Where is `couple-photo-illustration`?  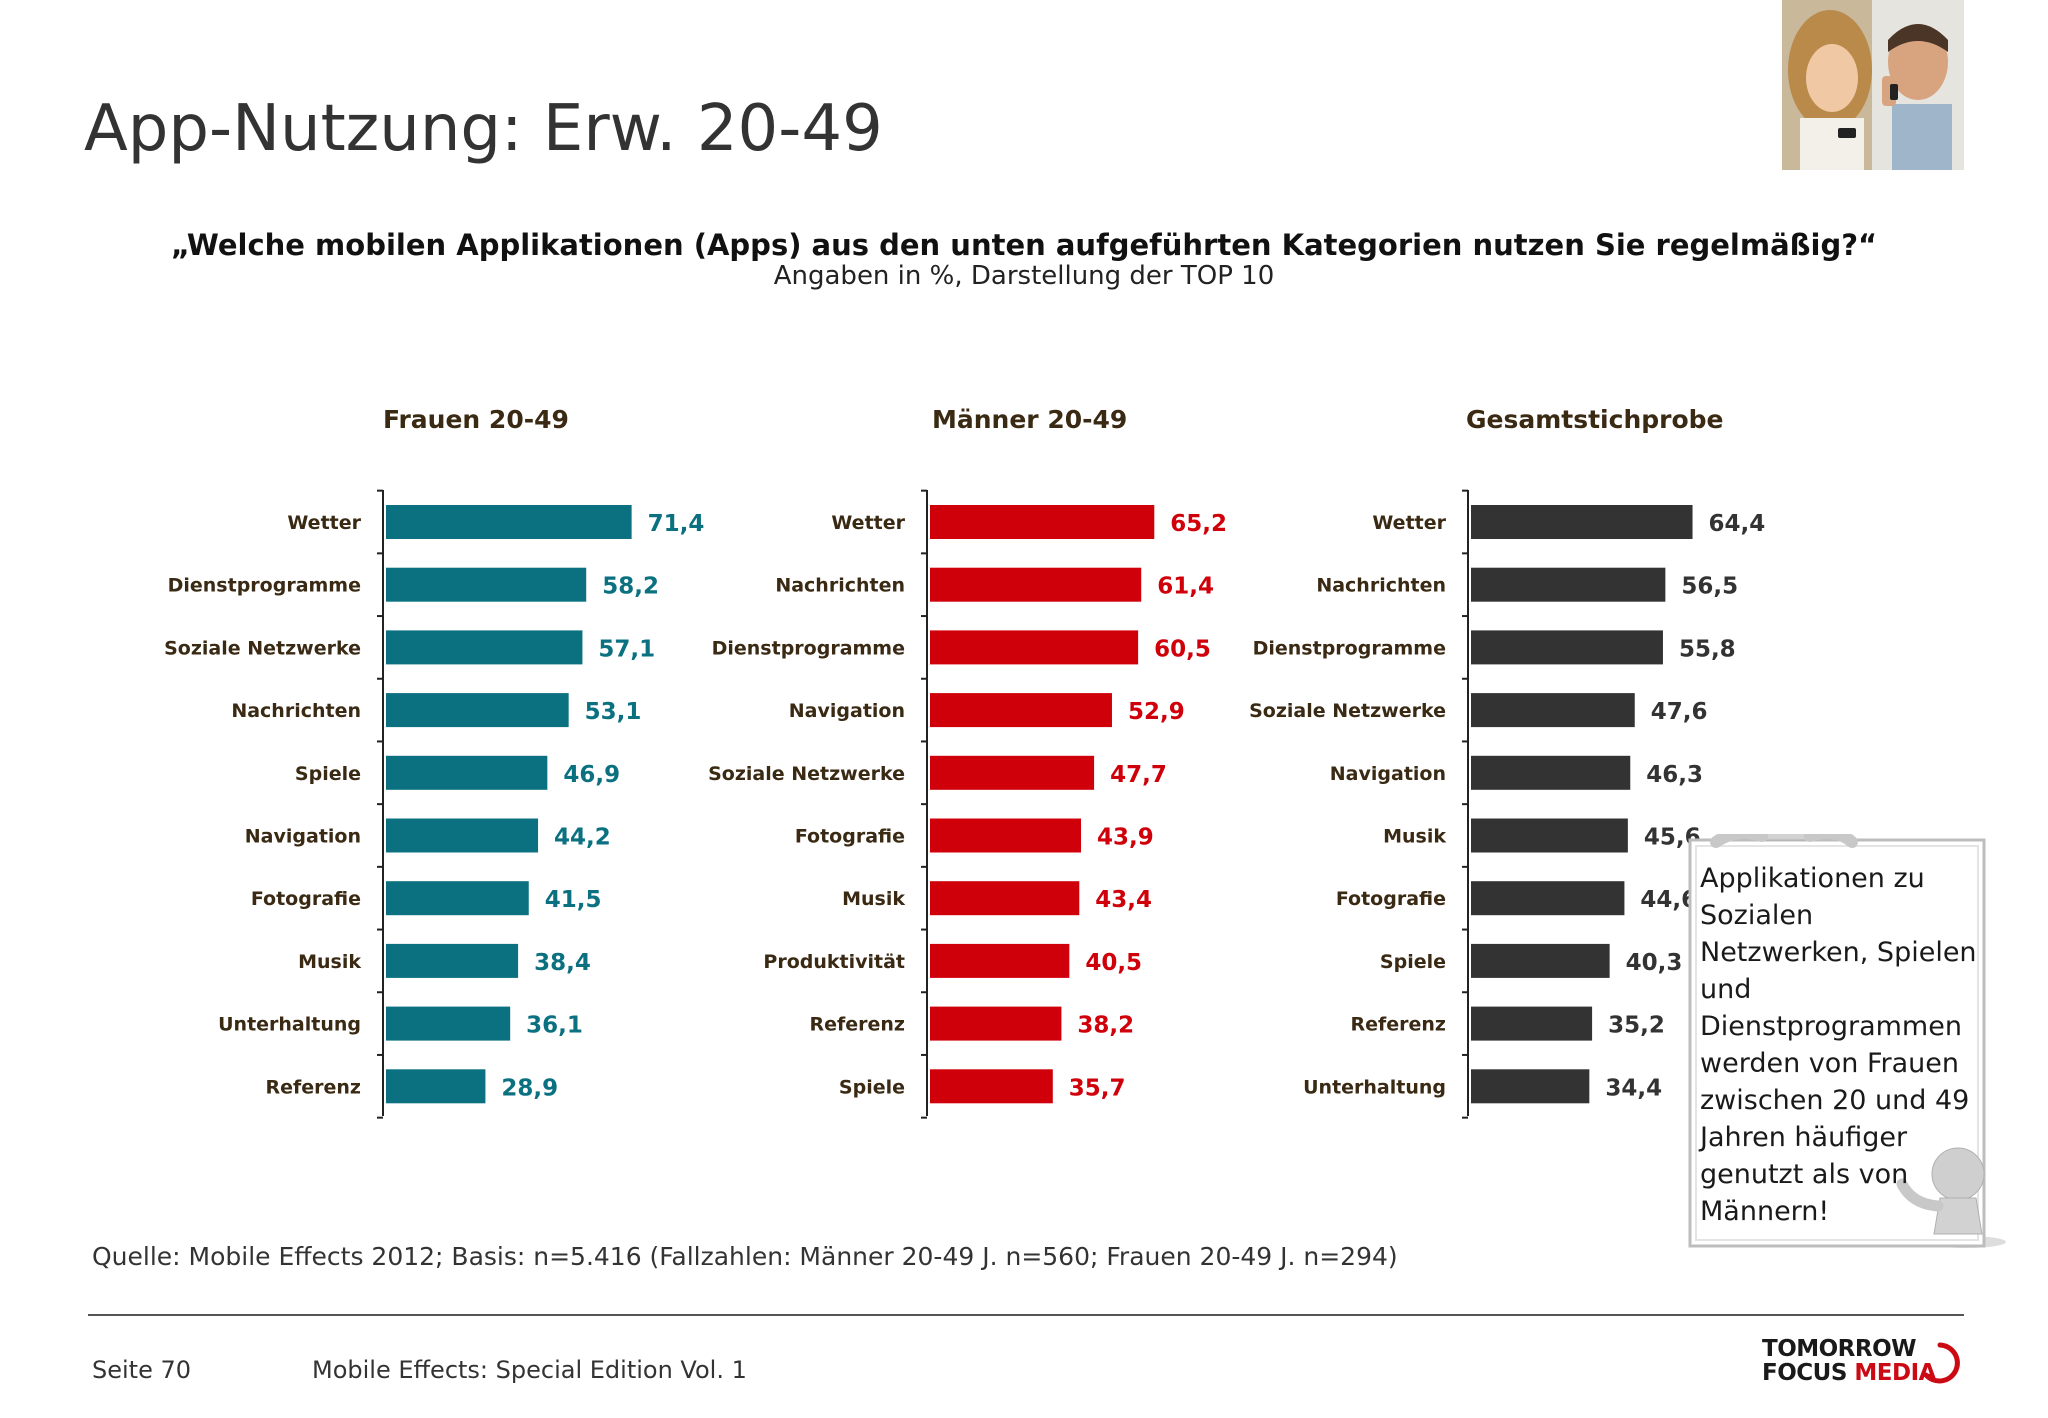
couple-photo-illustration is located at coordinates (1873, 85).